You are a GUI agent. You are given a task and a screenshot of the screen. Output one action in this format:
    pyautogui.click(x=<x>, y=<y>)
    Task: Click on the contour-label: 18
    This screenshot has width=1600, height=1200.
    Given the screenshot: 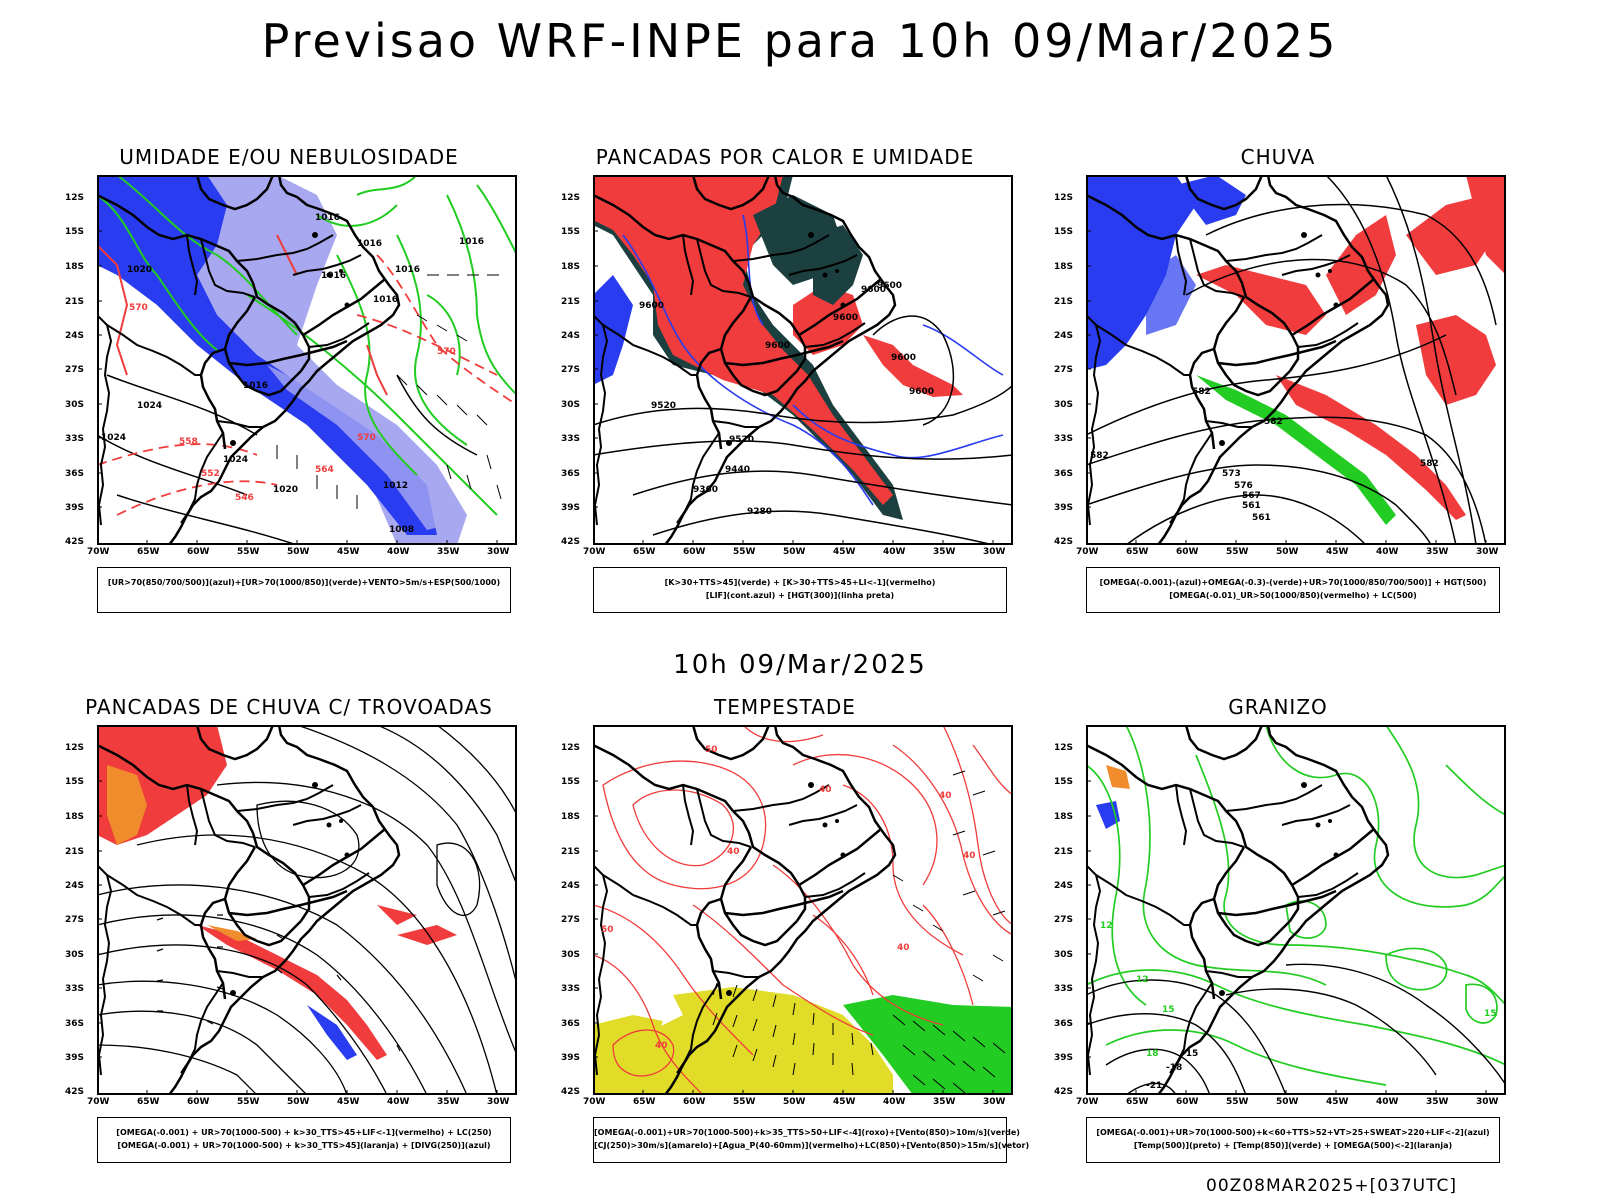 What is the action you would take?
    pyautogui.click(x=1152, y=1054)
    